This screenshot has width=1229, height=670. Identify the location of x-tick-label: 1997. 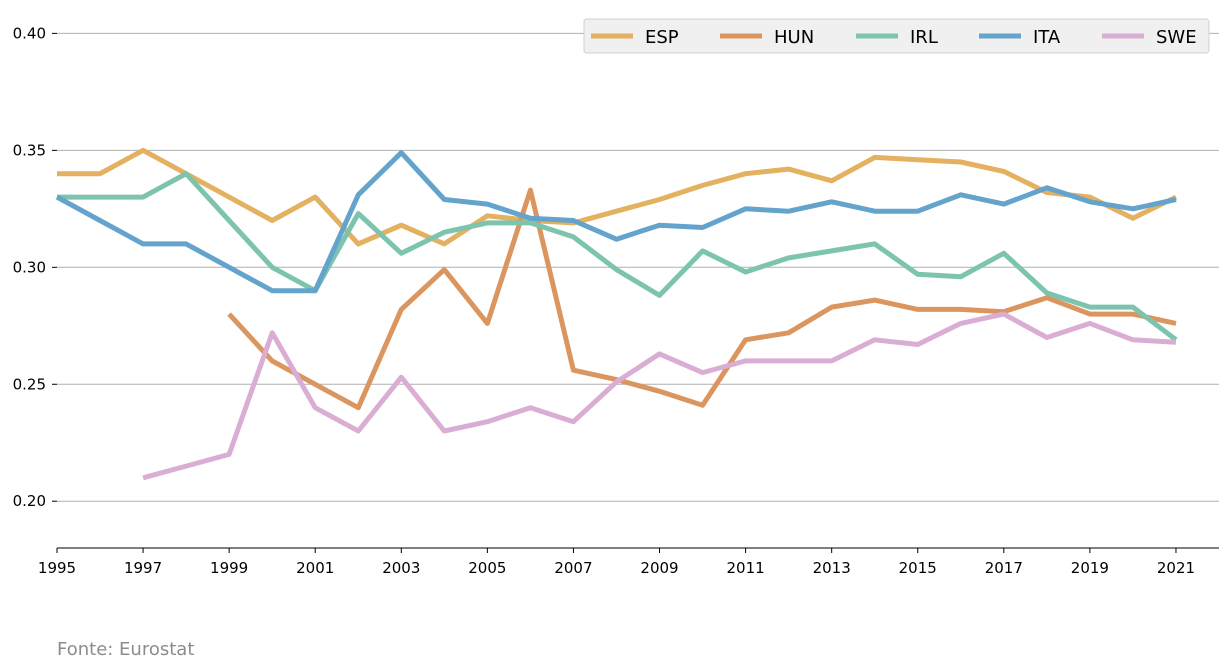
(143, 568).